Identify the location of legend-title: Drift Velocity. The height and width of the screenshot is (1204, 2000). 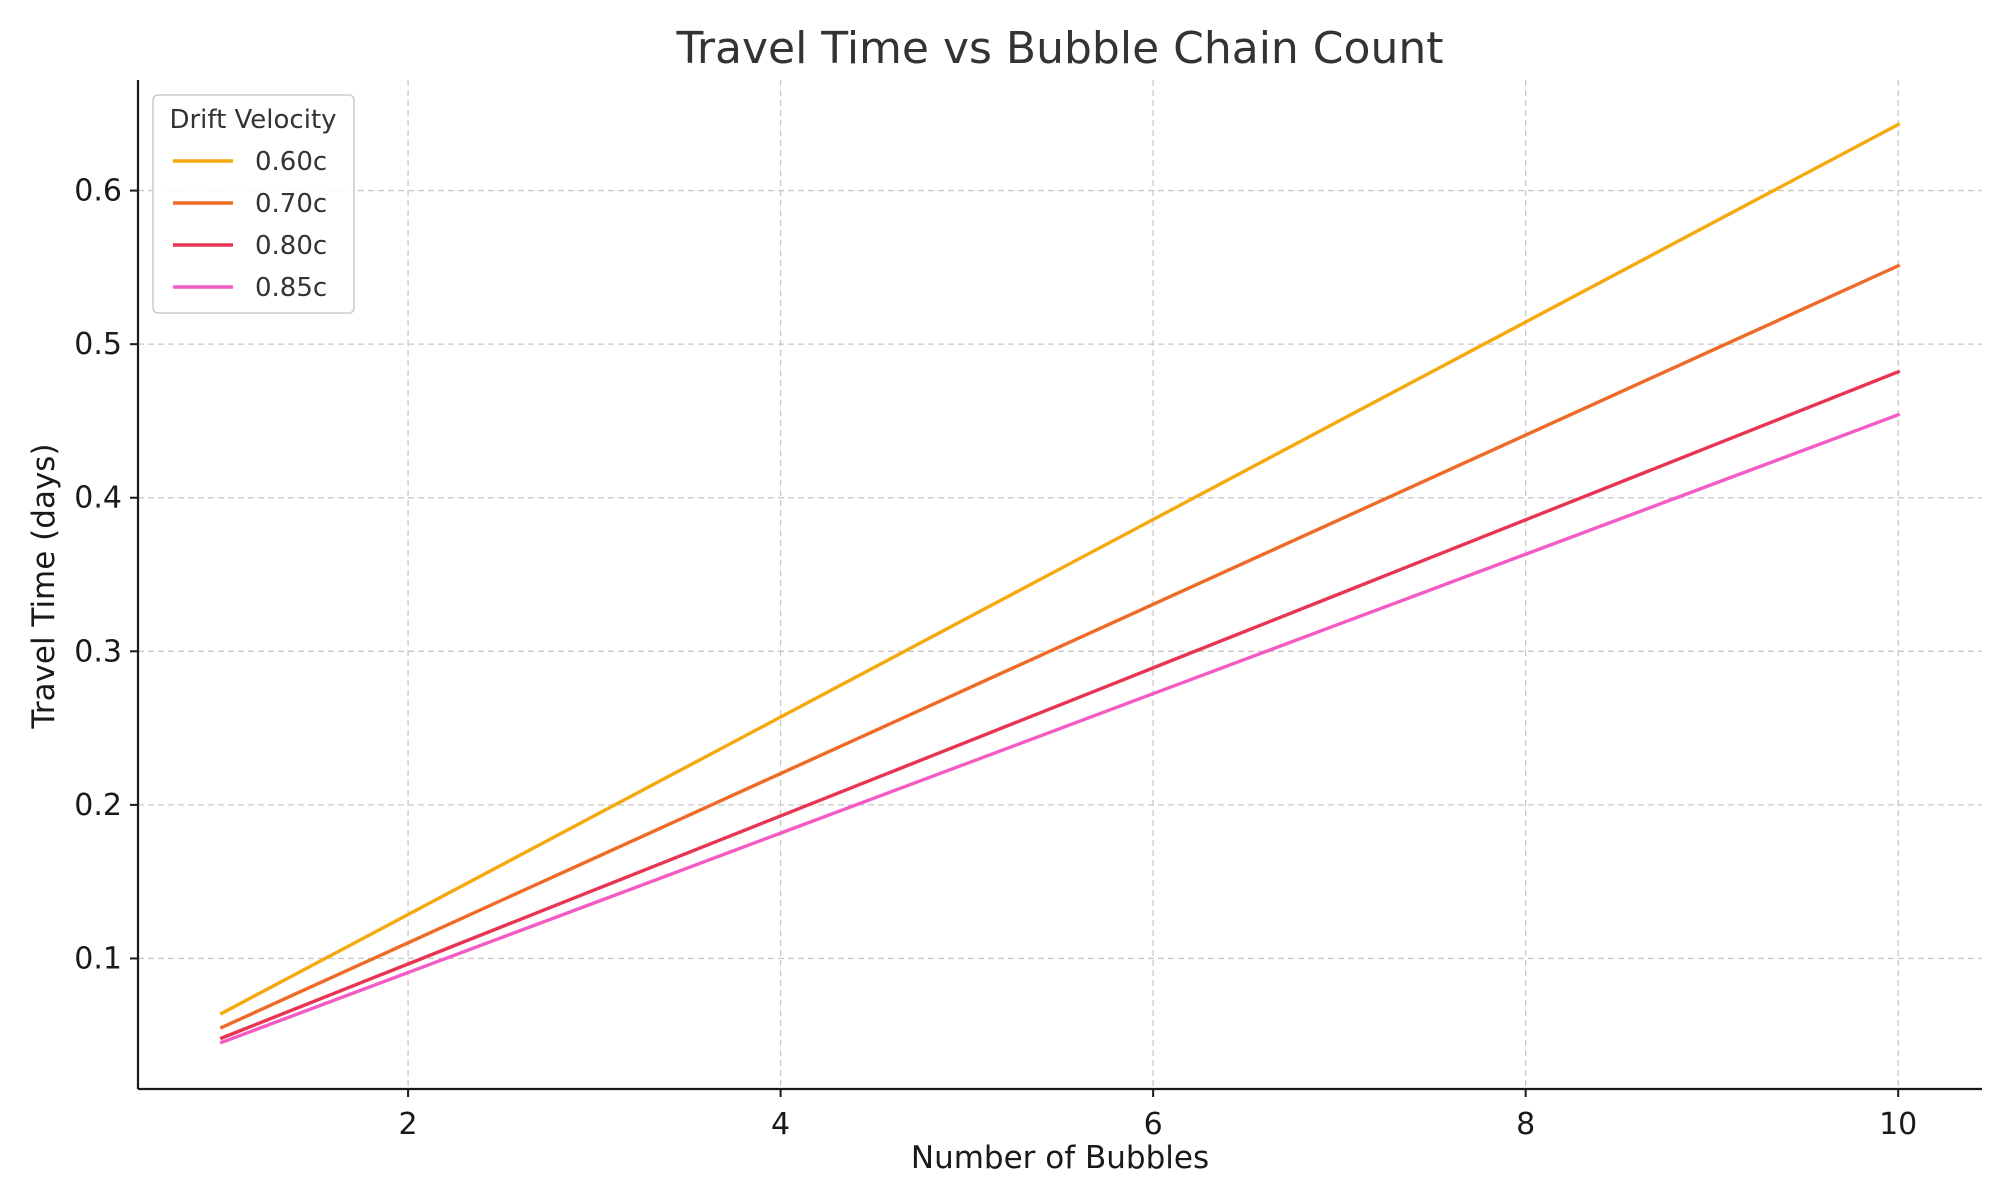
(252, 120).